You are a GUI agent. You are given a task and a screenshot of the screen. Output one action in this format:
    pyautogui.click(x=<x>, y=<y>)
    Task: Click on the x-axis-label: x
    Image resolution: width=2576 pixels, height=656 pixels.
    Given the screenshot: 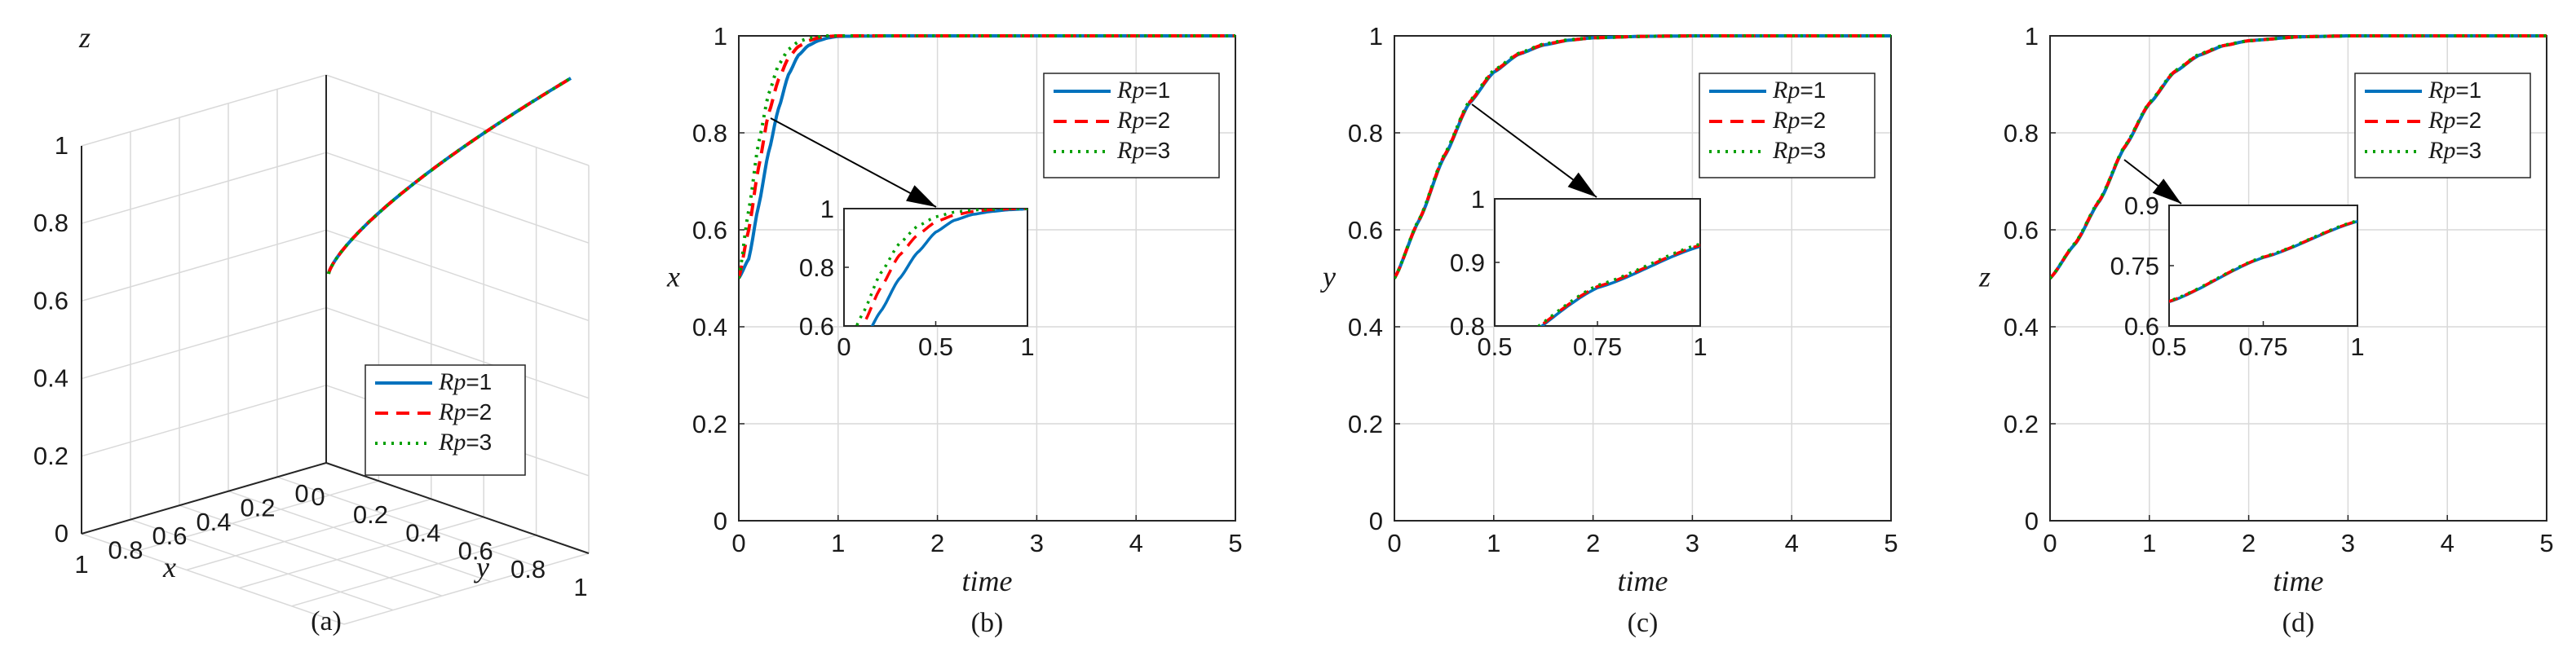 What is the action you would take?
    pyautogui.click(x=169, y=567)
    